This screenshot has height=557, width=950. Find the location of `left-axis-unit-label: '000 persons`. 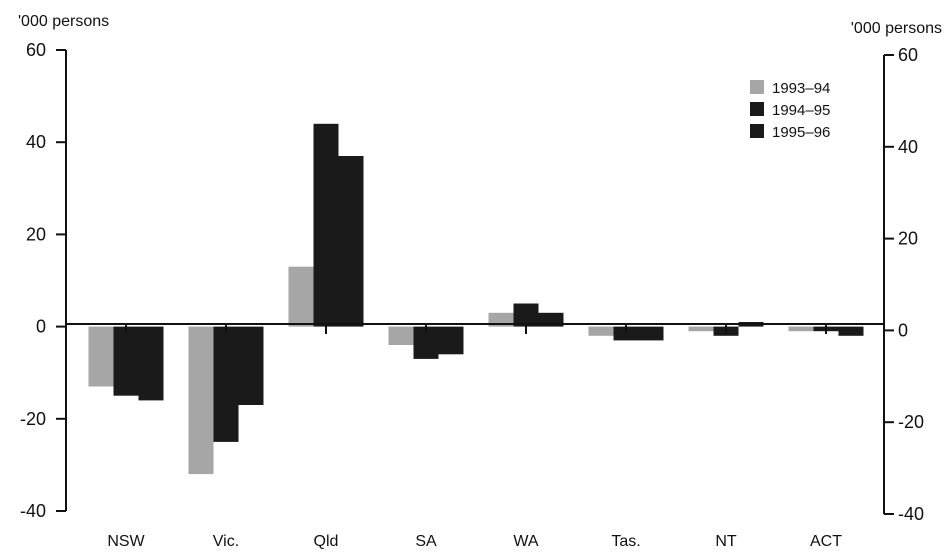

left-axis-unit-label: '000 persons is located at coordinates (63, 21).